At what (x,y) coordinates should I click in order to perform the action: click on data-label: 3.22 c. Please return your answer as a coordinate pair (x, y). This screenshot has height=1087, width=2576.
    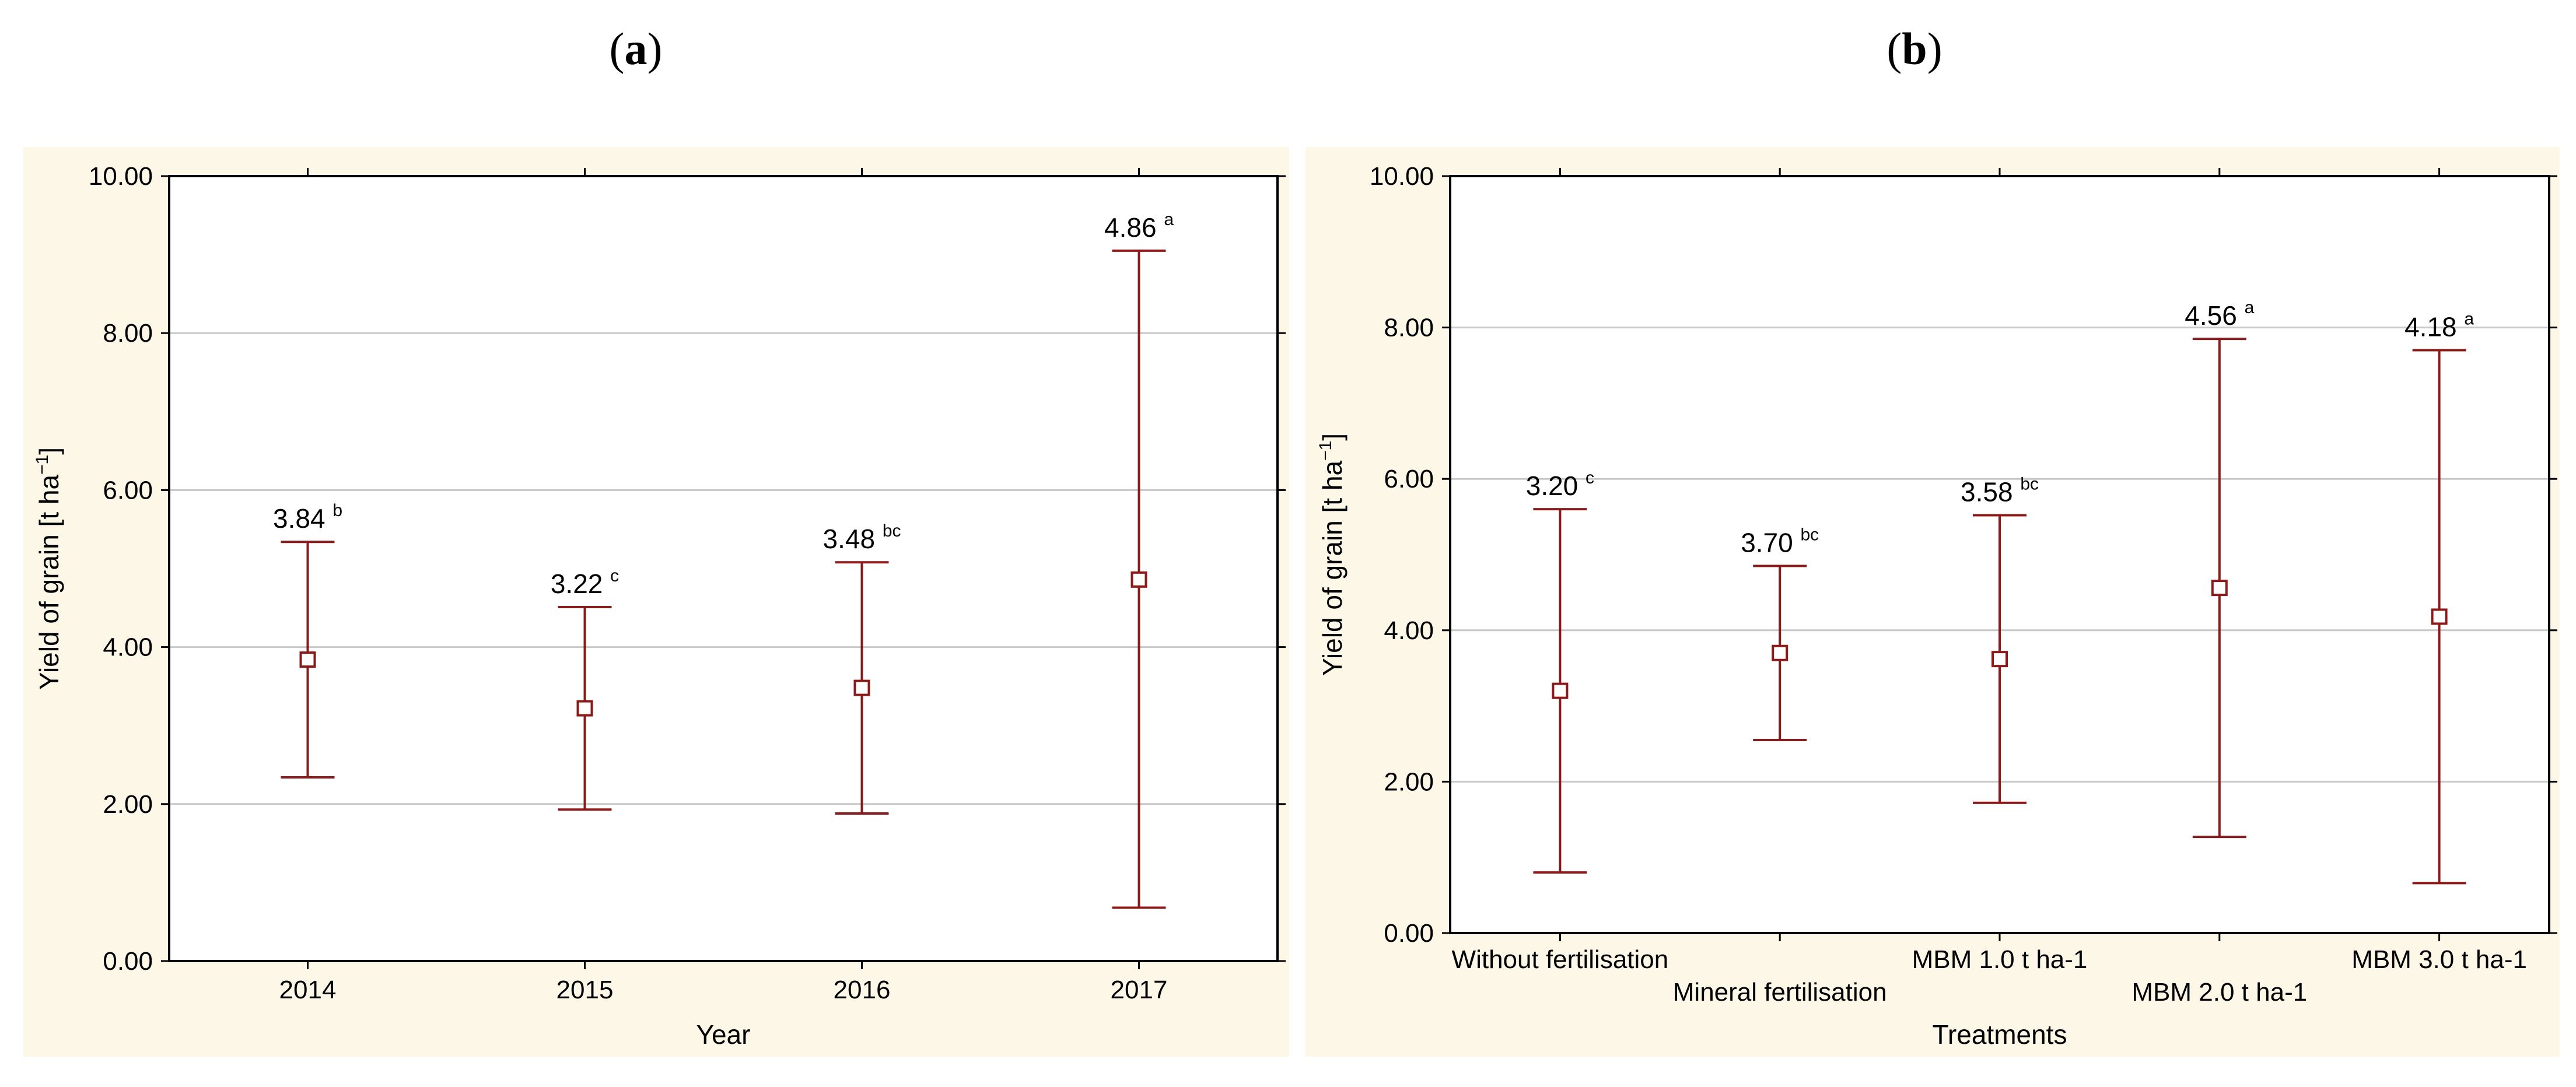
    Looking at the image, I should click on (585, 582).